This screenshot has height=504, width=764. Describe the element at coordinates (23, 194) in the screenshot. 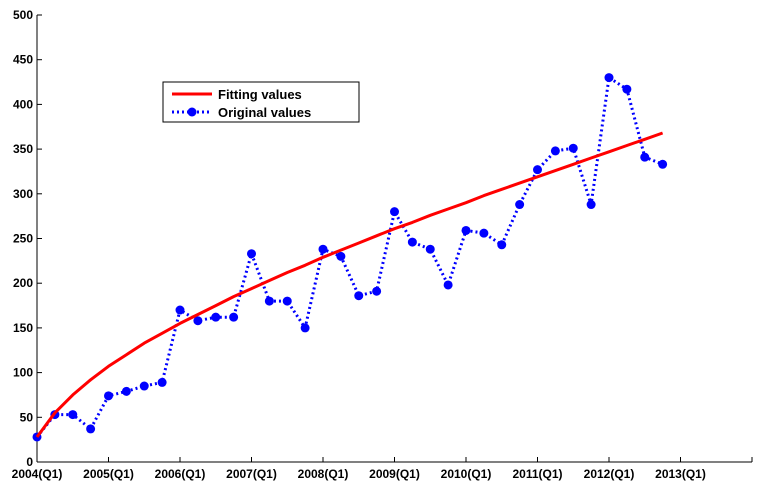

I see `y-tick-label: 300` at that location.